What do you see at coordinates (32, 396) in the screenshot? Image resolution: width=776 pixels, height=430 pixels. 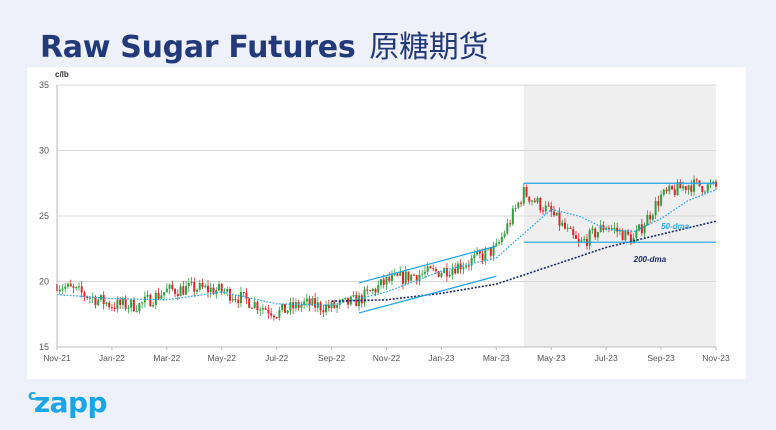 I see `logo-prefix: c` at bounding box center [32, 396].